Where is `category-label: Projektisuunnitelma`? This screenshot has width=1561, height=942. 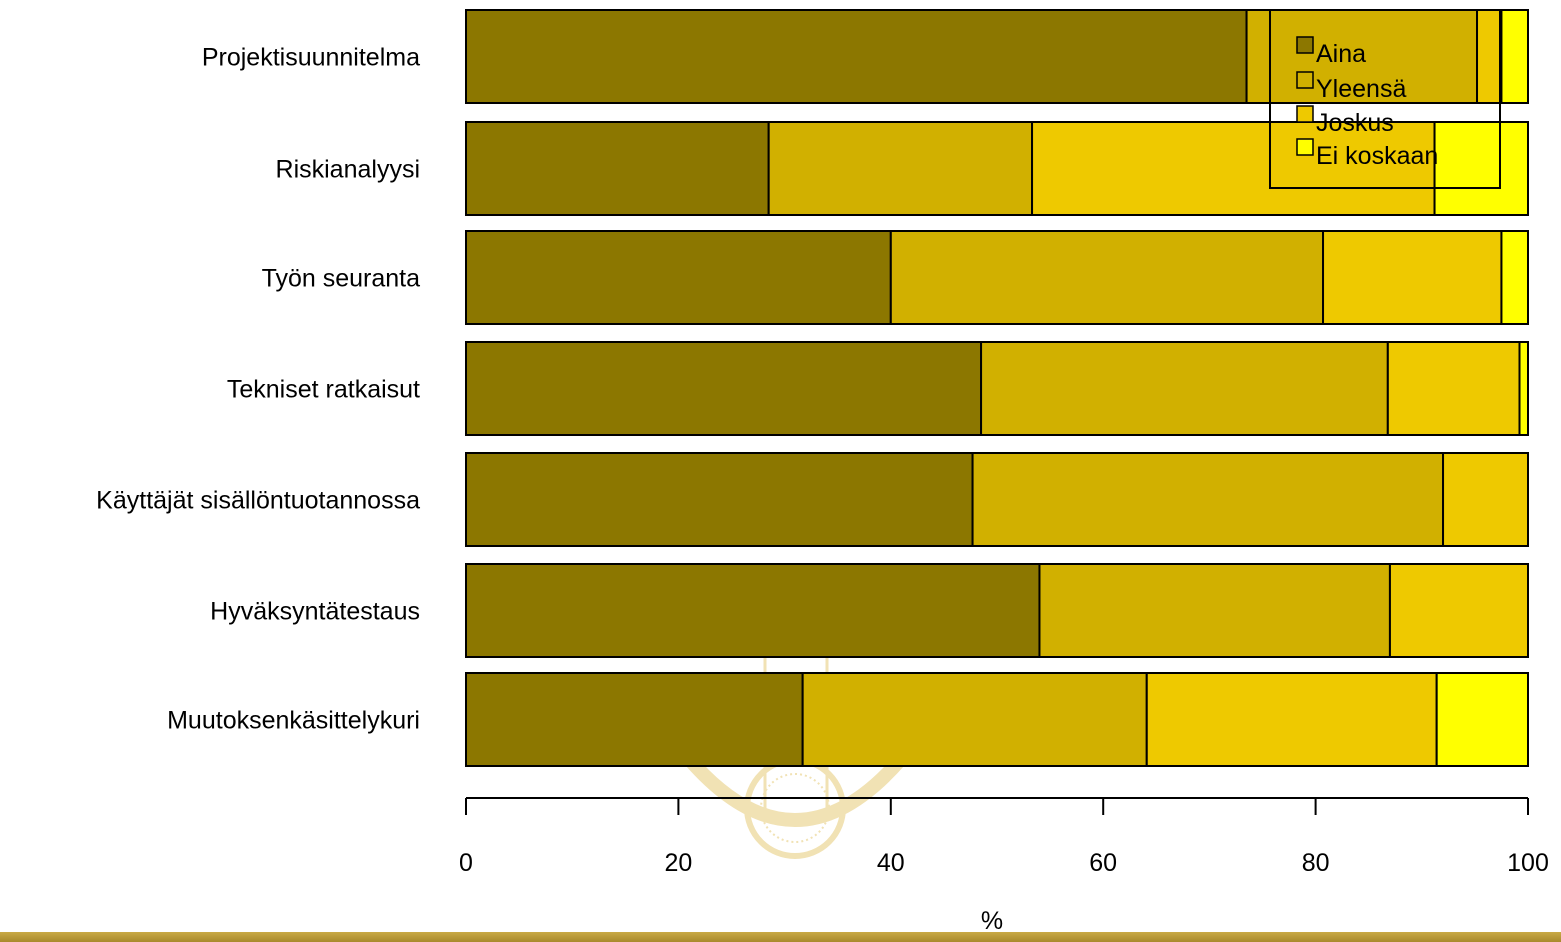 category-label: Projektisuunnitelma is located at coordinates (311, 58).